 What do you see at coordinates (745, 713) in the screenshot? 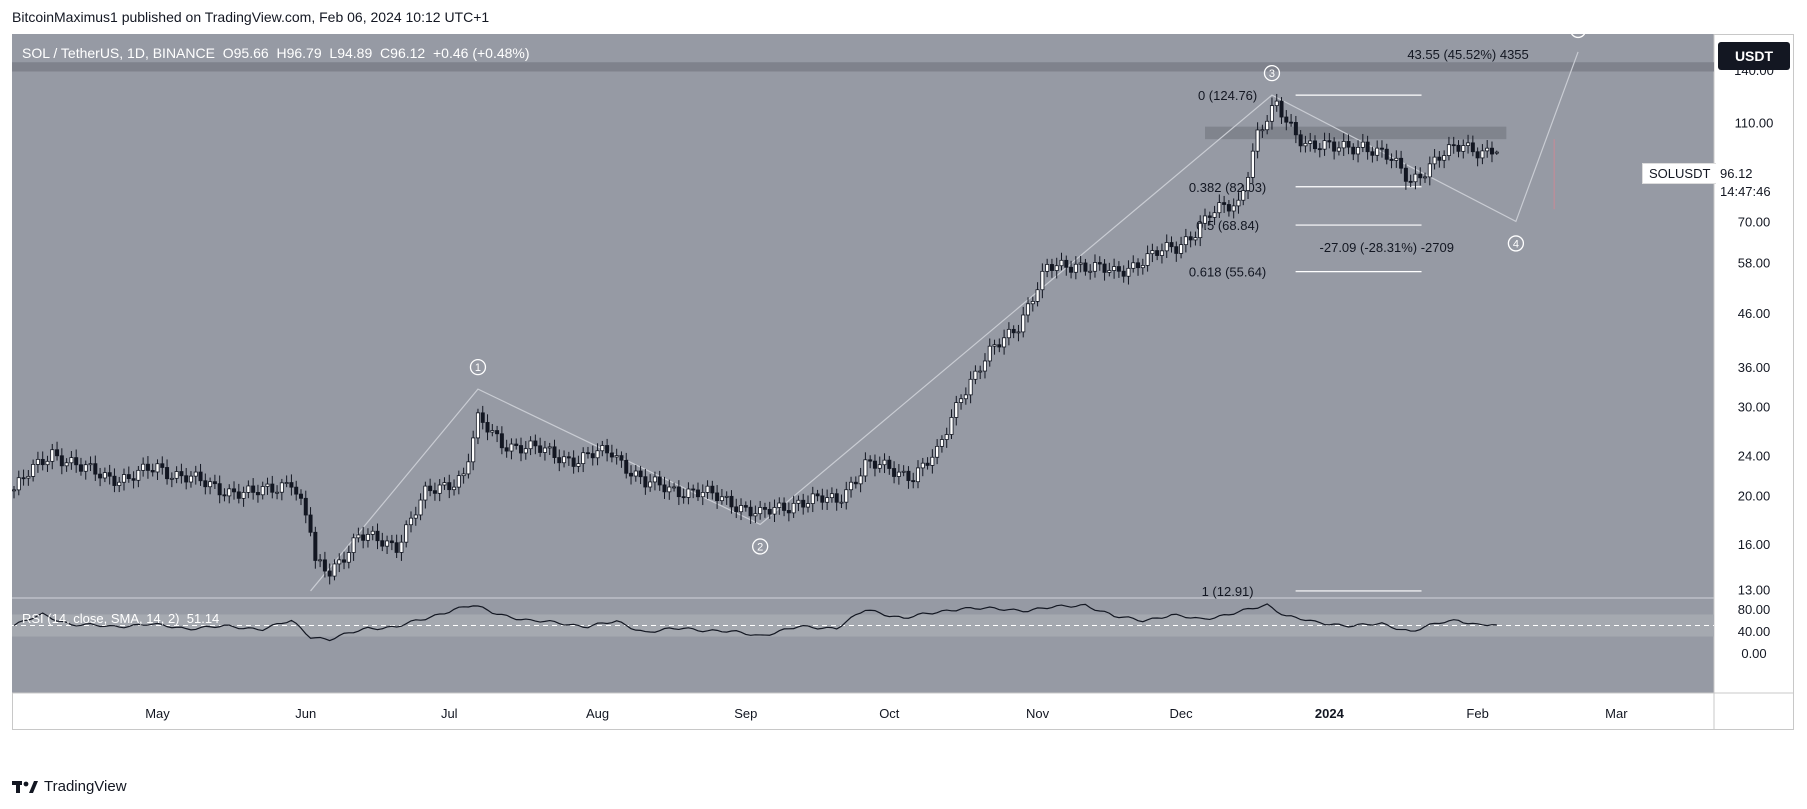
I see `time-tick-label: Sep` at bounding box center [745, 713].